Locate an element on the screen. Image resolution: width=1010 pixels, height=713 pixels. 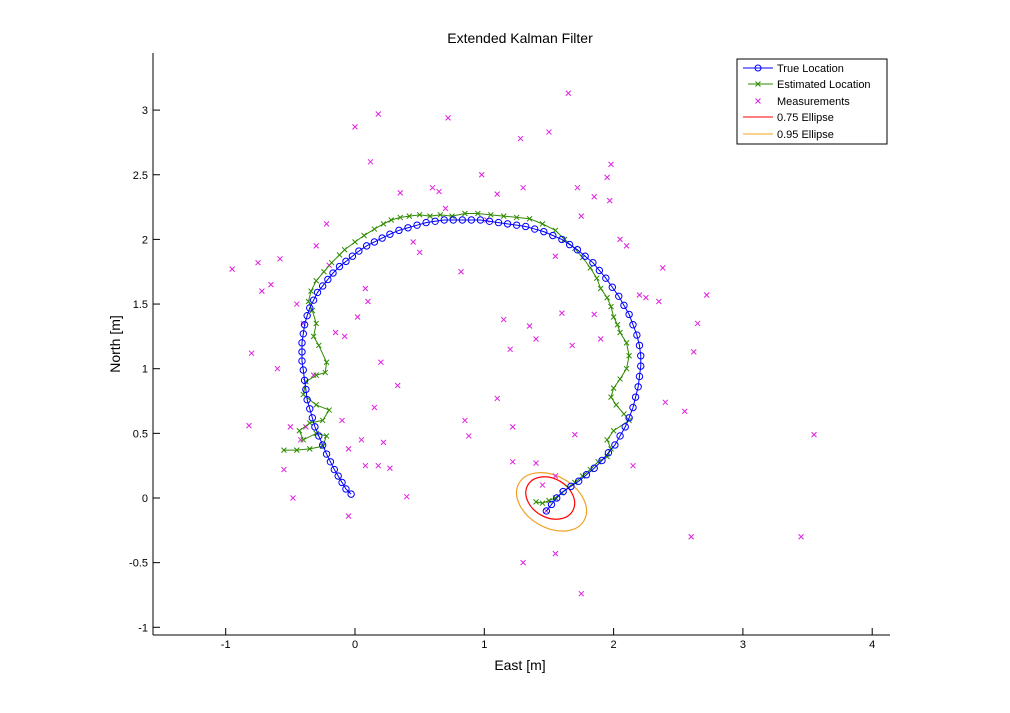
x-tick-label: 2 is located at coordinates (614, 645).